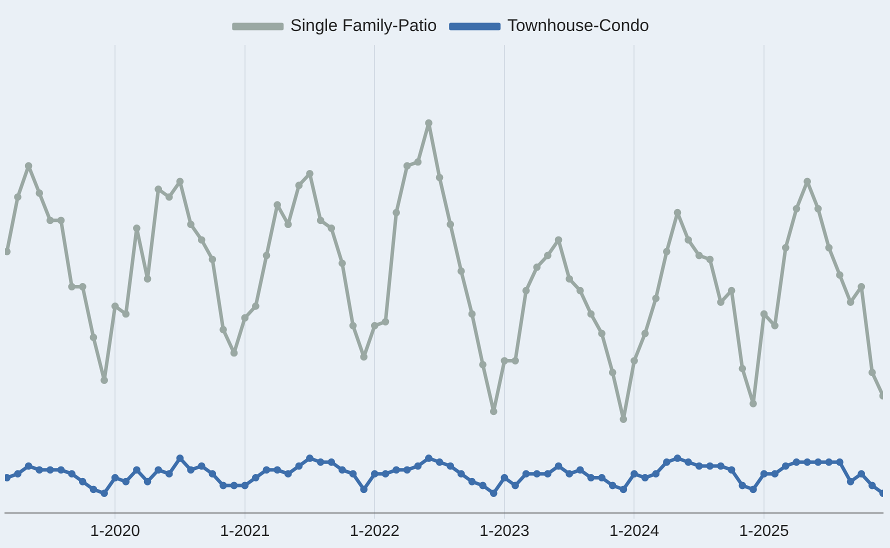 Image resolution: width=890 pixels, height=548 pixels. What do you see at coordinates (245, 531) in the screenshot?
I see `x-tick-label: 1-2021` at bounding box center [245, 531].